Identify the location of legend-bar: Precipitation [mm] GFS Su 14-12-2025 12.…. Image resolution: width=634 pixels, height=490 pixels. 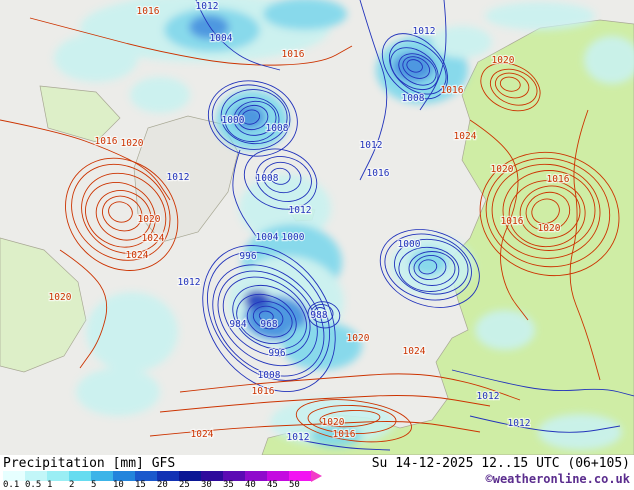
(317, 472).